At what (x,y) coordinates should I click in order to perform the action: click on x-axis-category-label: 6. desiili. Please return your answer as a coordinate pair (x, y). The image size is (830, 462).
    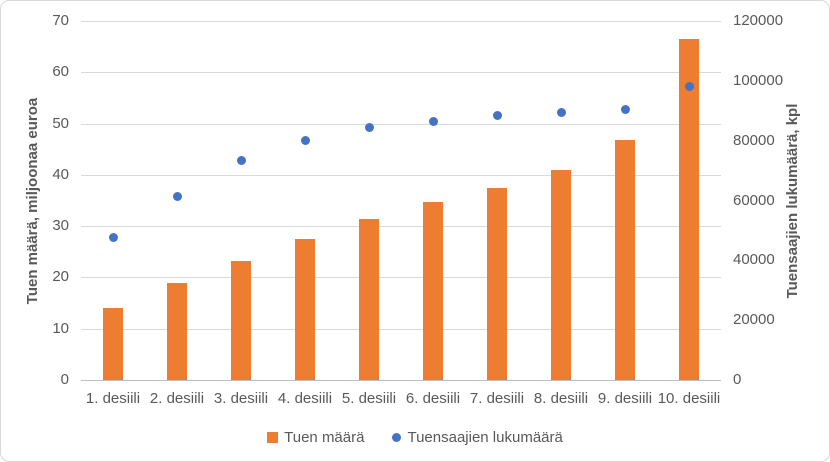
    Looking at the image, I should click on (433, 398).